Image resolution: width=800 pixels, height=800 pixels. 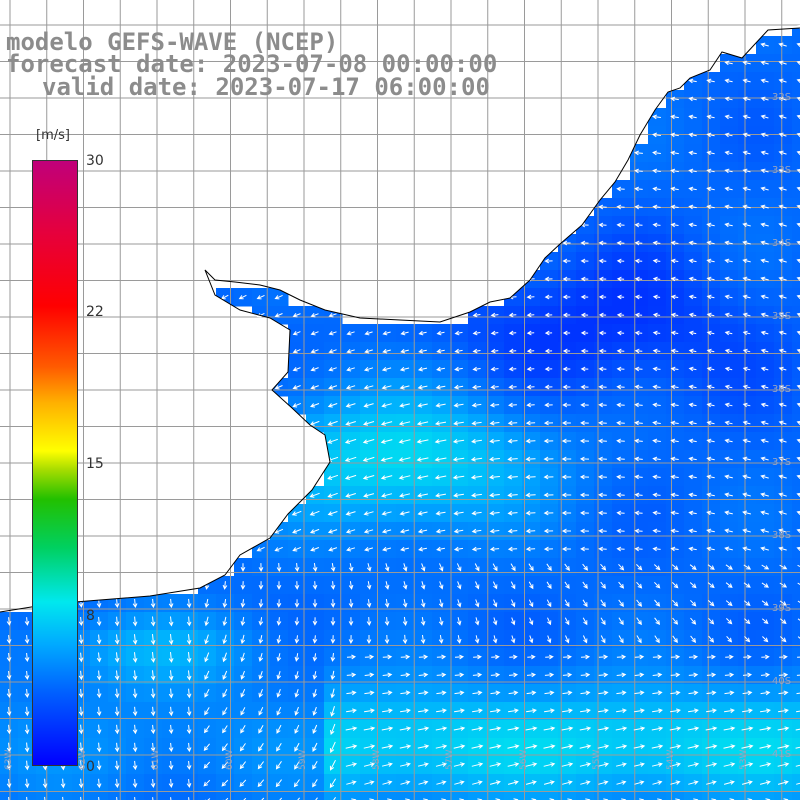 I want to click on lat-label-41s: 41S, so click(x=782, y=754).